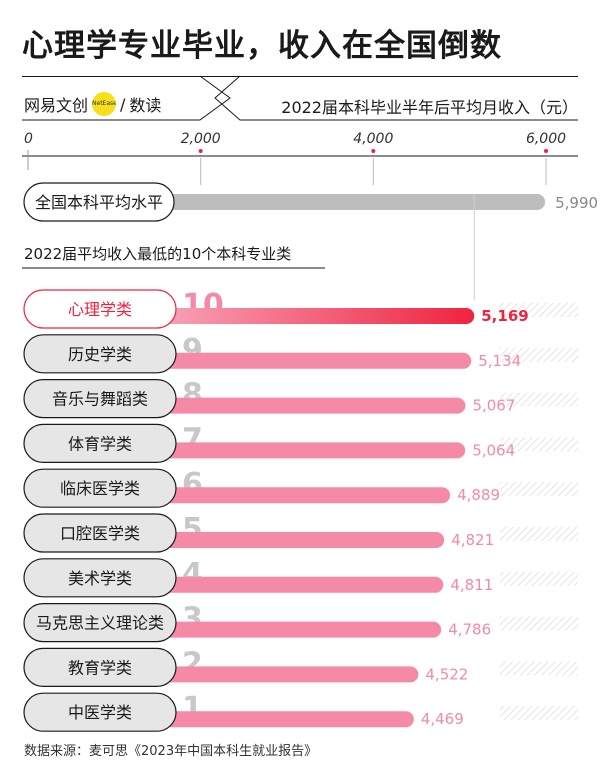  Describe the element at coordinates (348, 202) in the screenshot. I see `reference-bar` at that location.